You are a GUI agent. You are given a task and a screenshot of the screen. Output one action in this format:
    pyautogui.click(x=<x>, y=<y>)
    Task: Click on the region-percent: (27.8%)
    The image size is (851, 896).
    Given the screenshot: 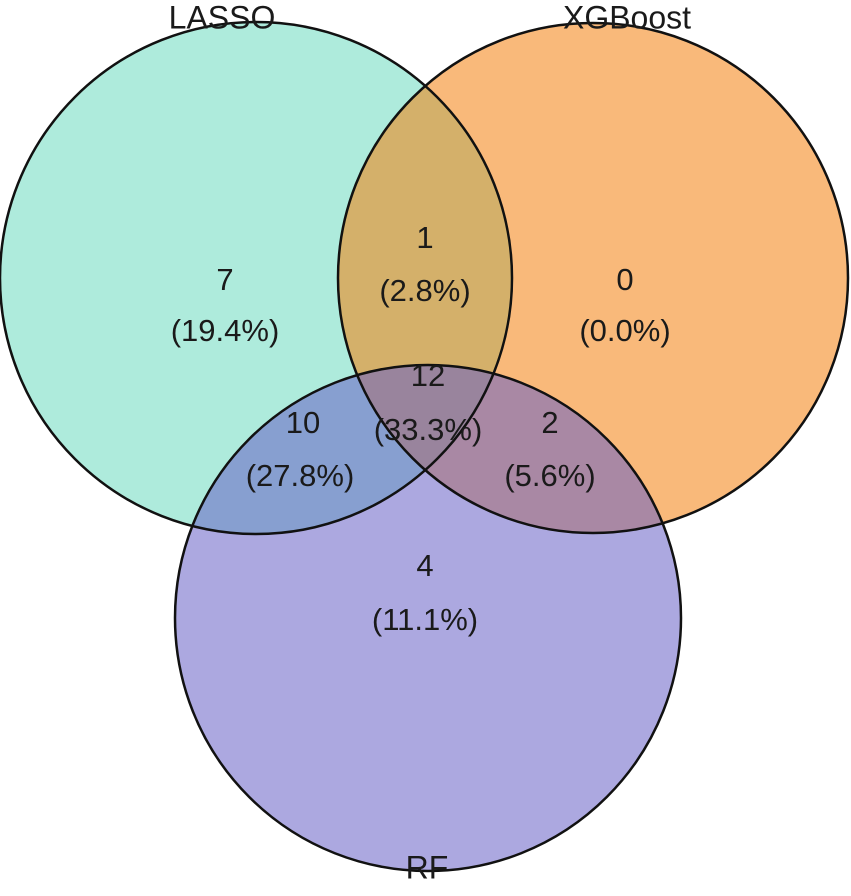 What is the action you would take?
    pyautogui.click(x=300, y=475)
    